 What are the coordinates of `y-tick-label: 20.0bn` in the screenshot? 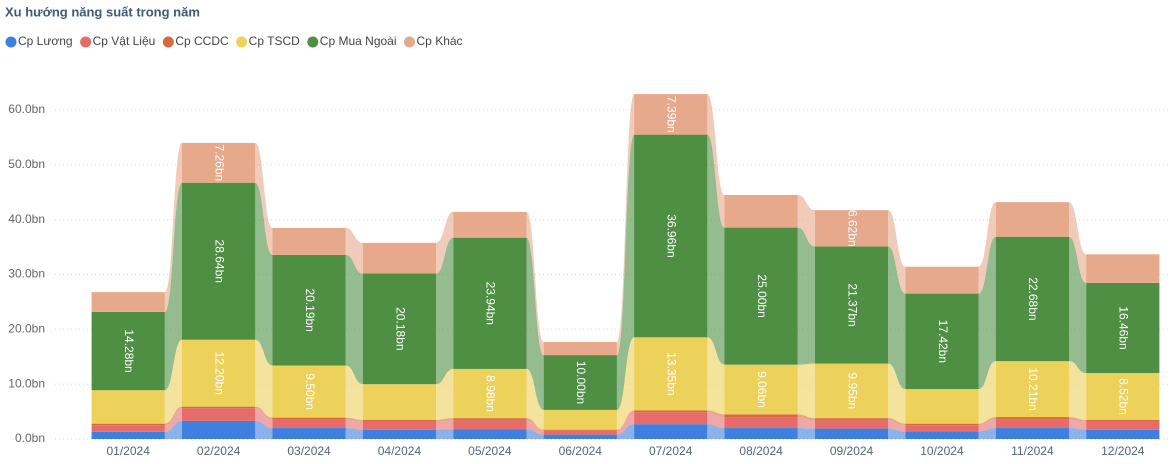 It's located at (26, 329).